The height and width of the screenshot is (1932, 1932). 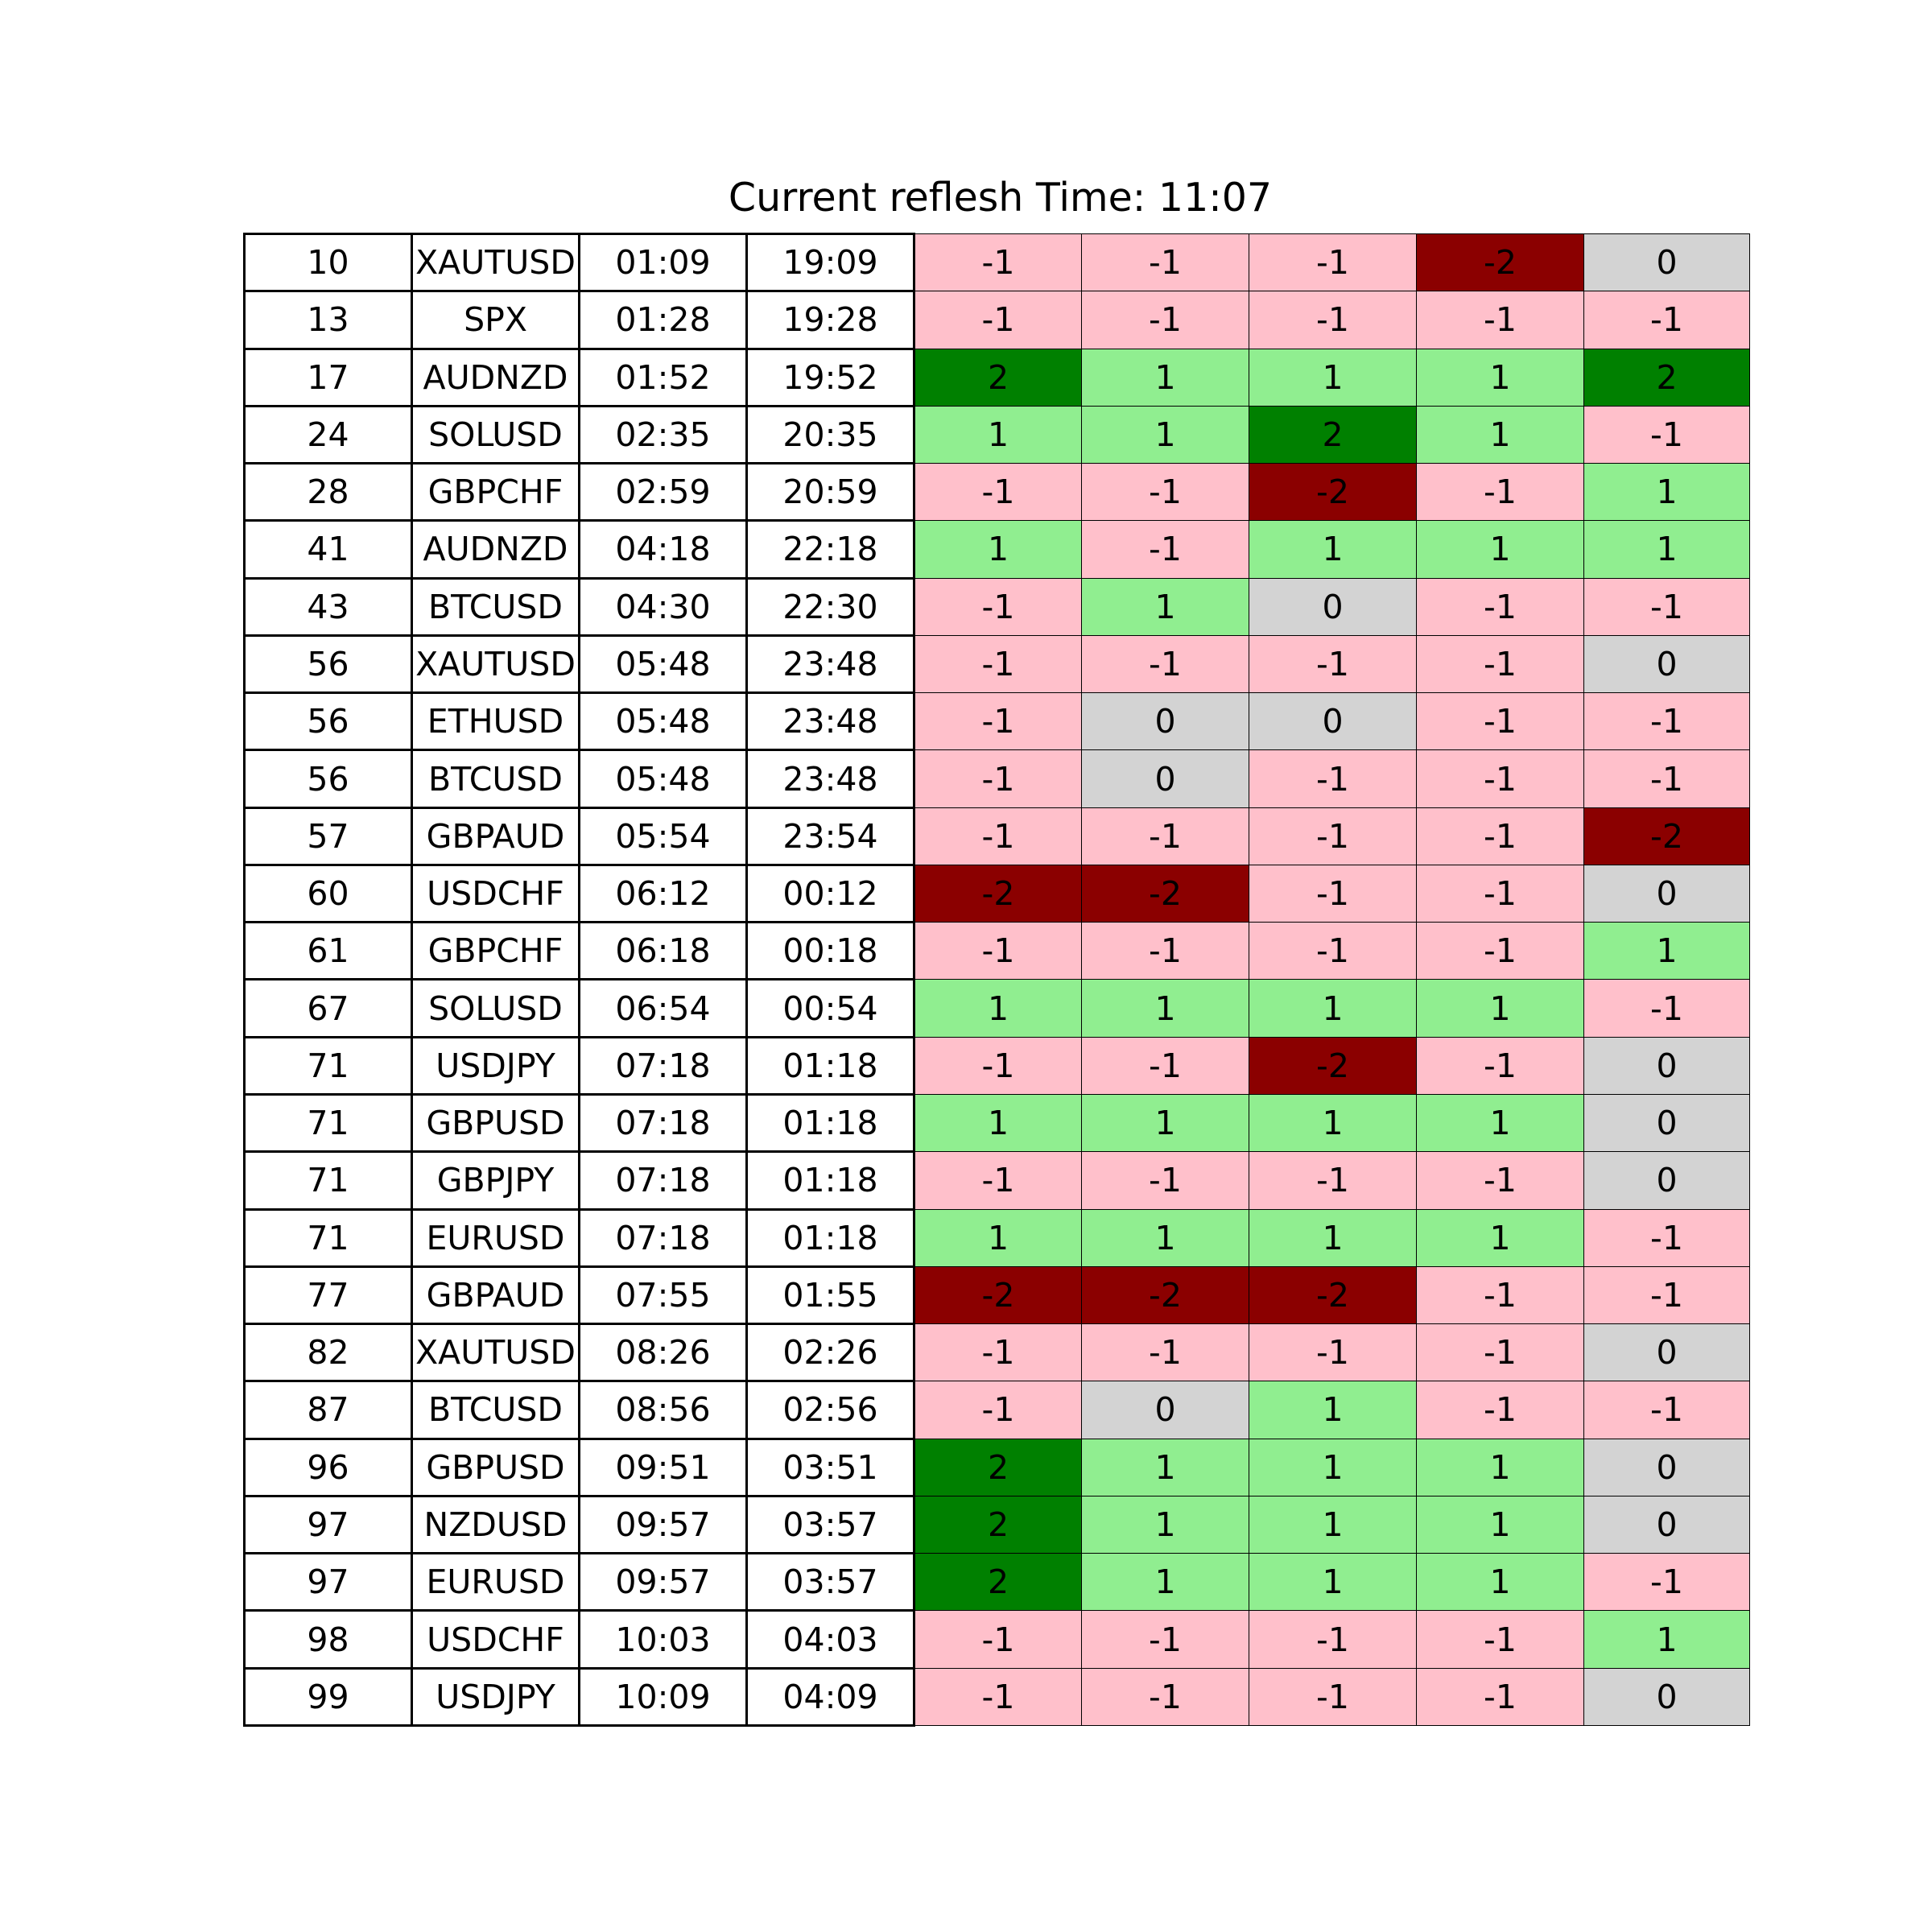 I want to click on symbol-cell: BTCUSD, so click(x=495, y=779).